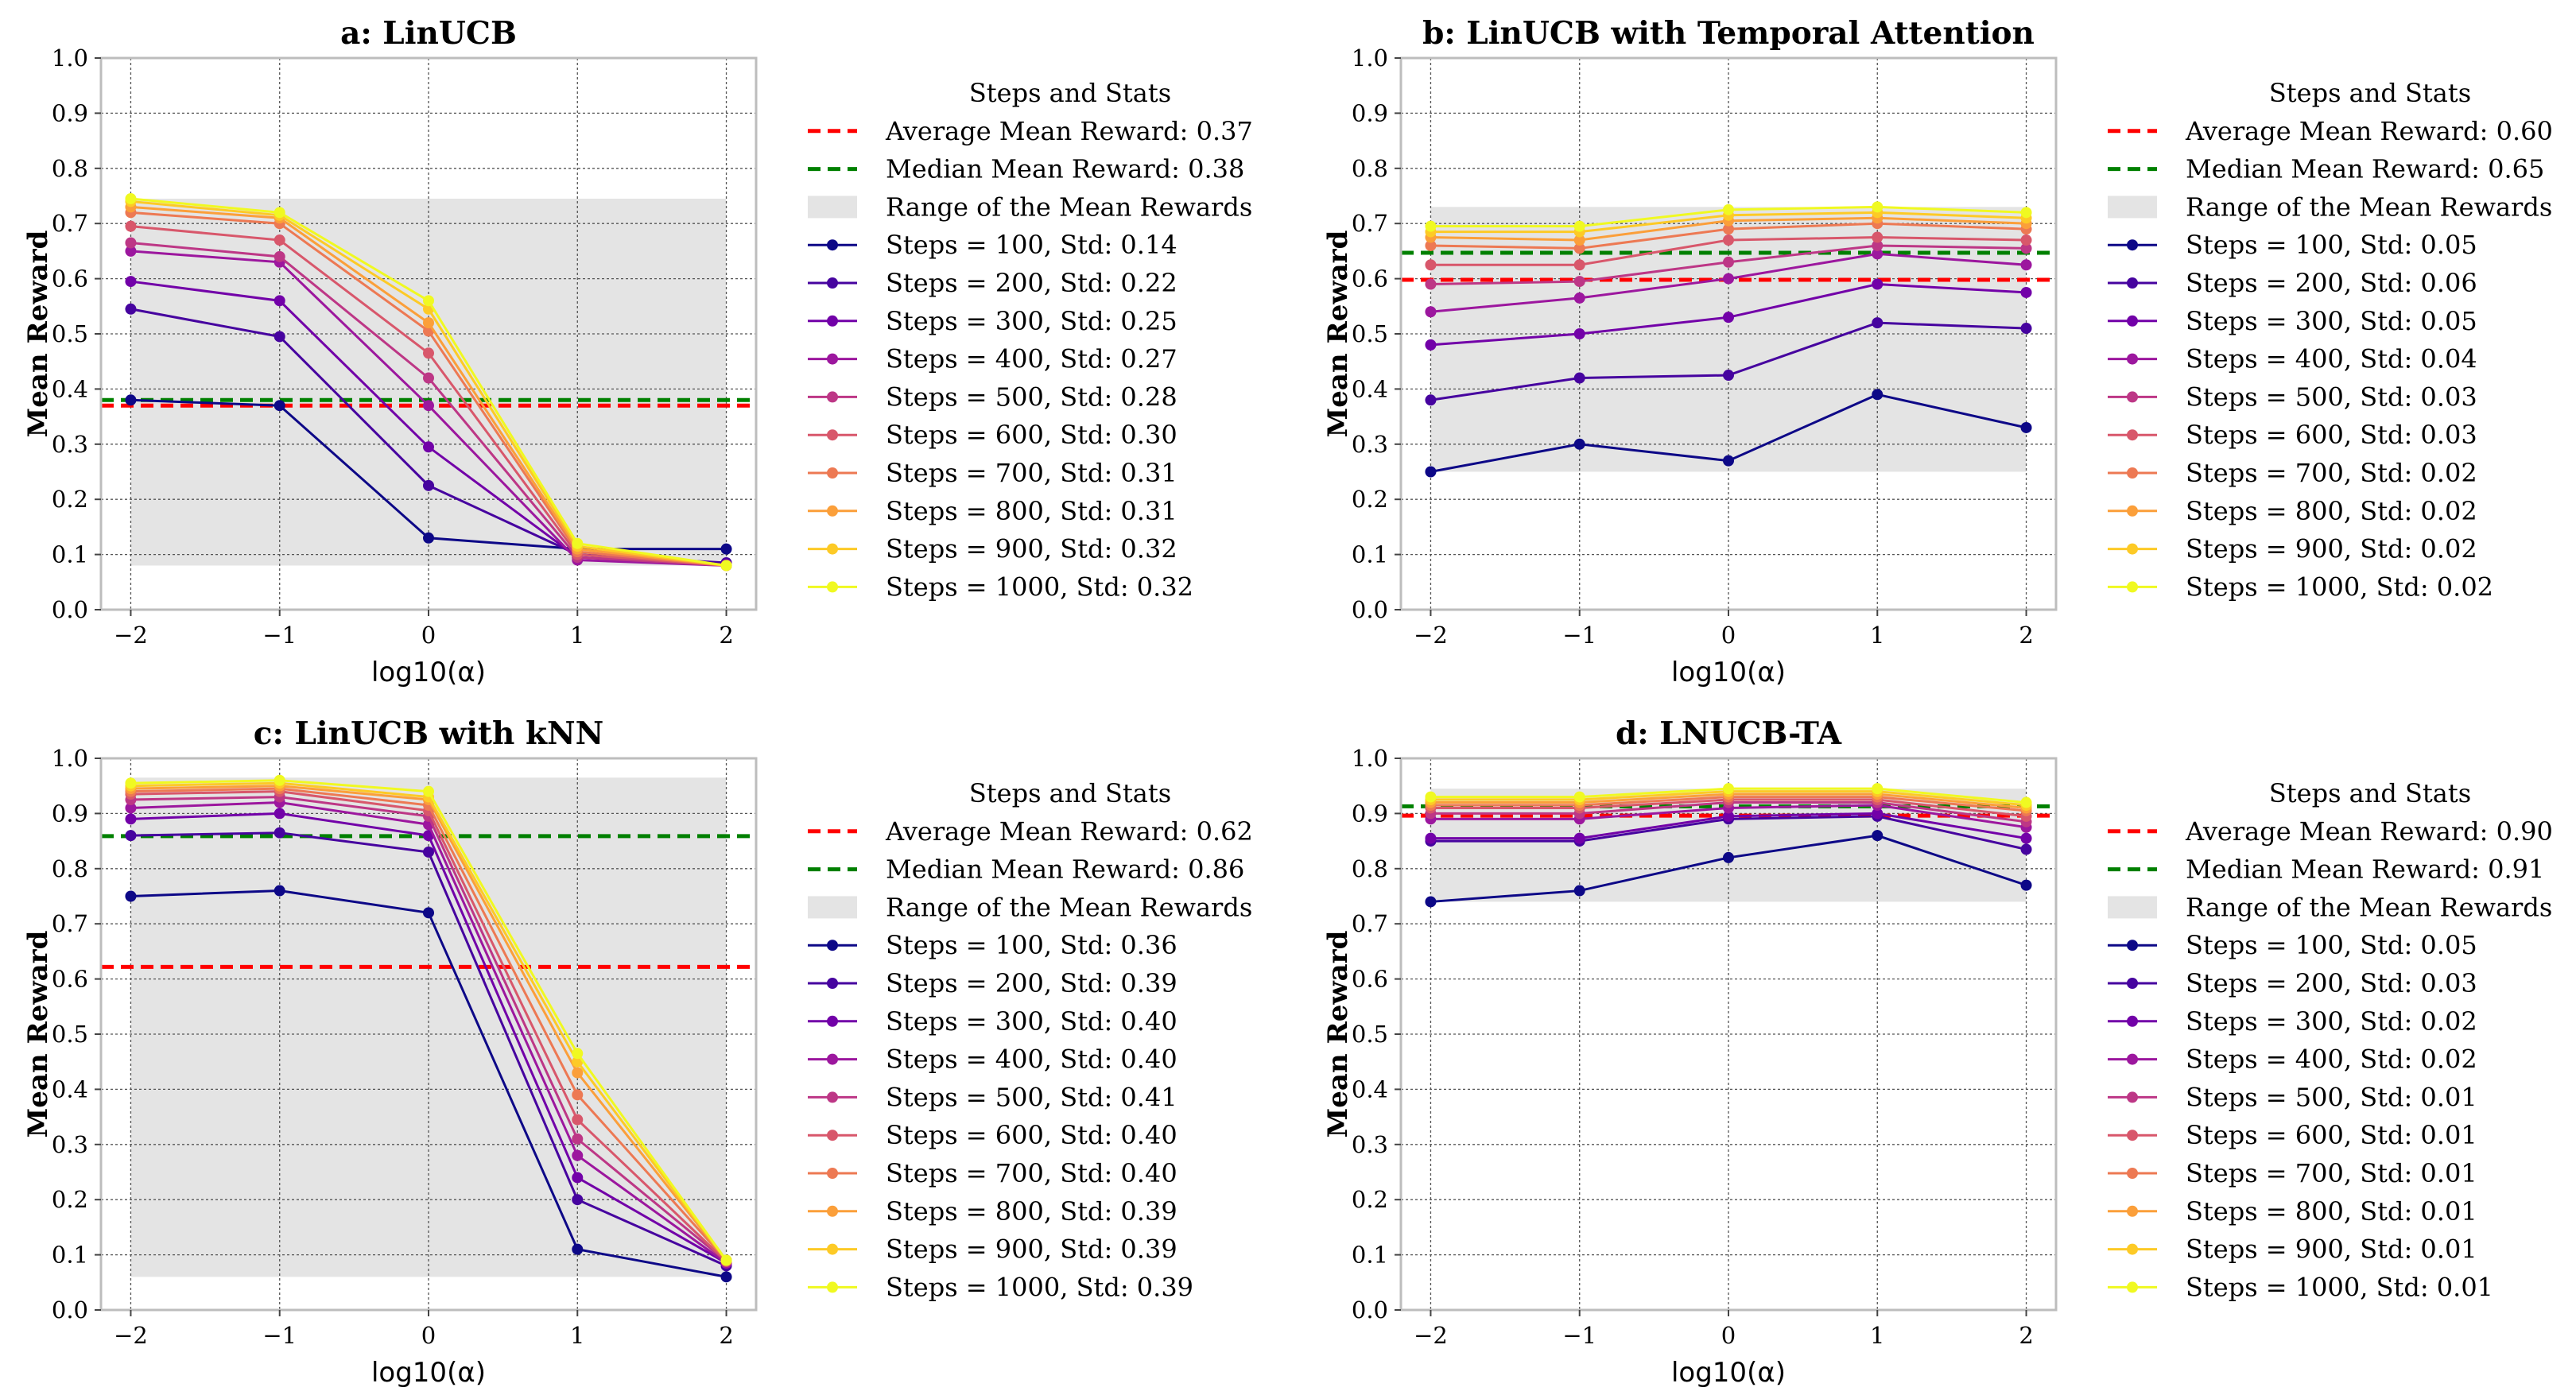  Describe the element at coordinates (833, 208) in the screenshot. I see `legend-swatch` at that location.